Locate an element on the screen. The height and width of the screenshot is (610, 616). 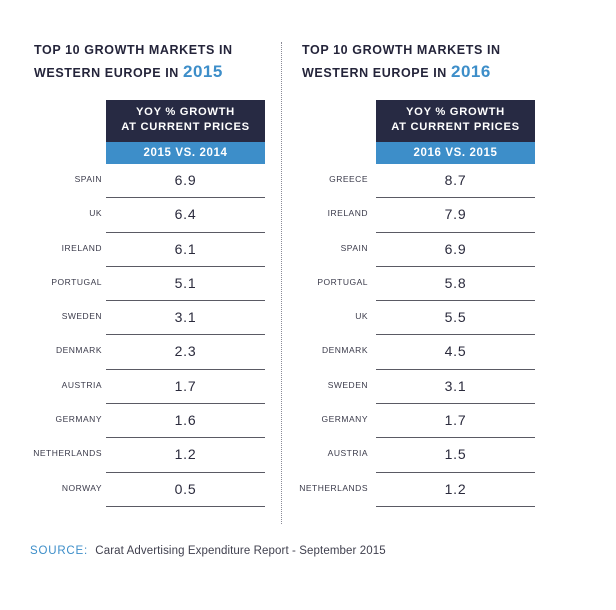
growth-value: 1.6 is located at coordinates (185, 420).